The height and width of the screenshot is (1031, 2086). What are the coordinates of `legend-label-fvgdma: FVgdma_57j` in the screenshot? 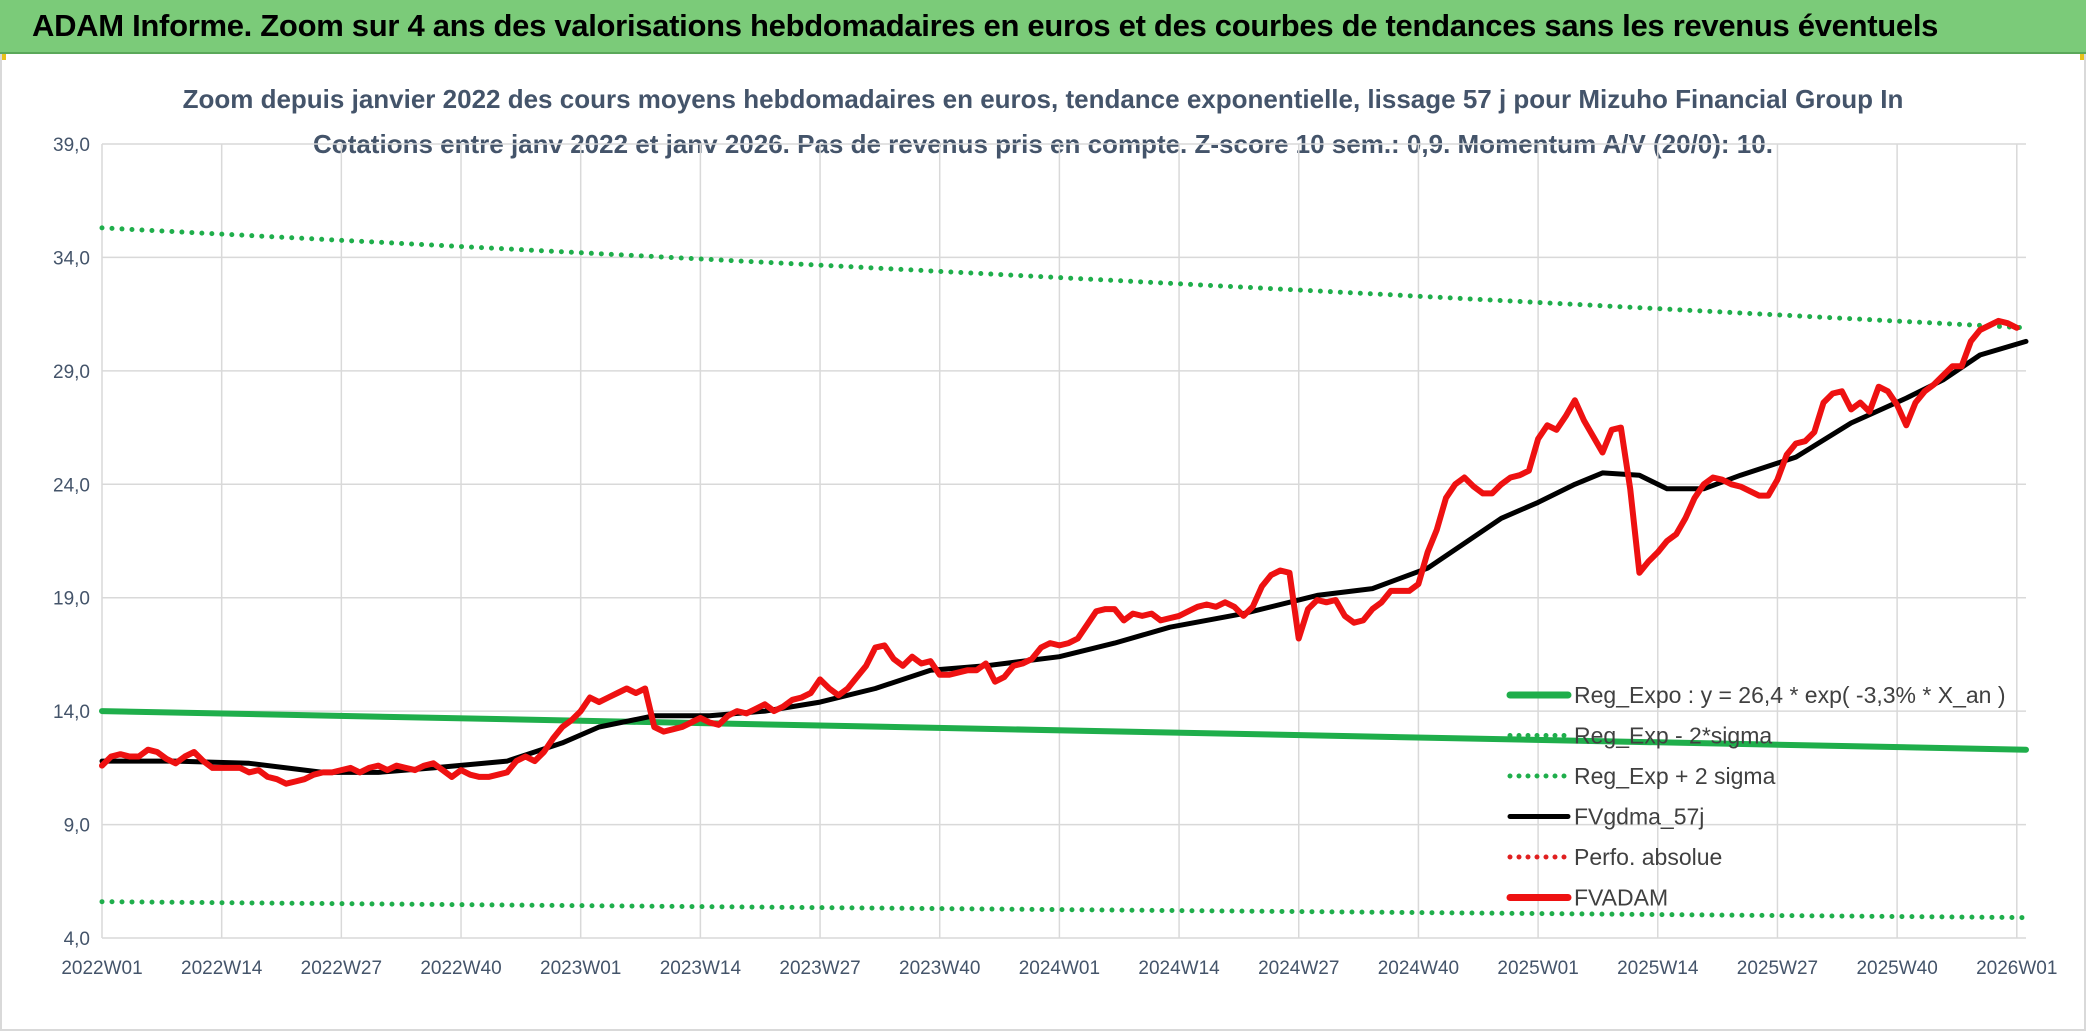 It's located at (1639, 817).